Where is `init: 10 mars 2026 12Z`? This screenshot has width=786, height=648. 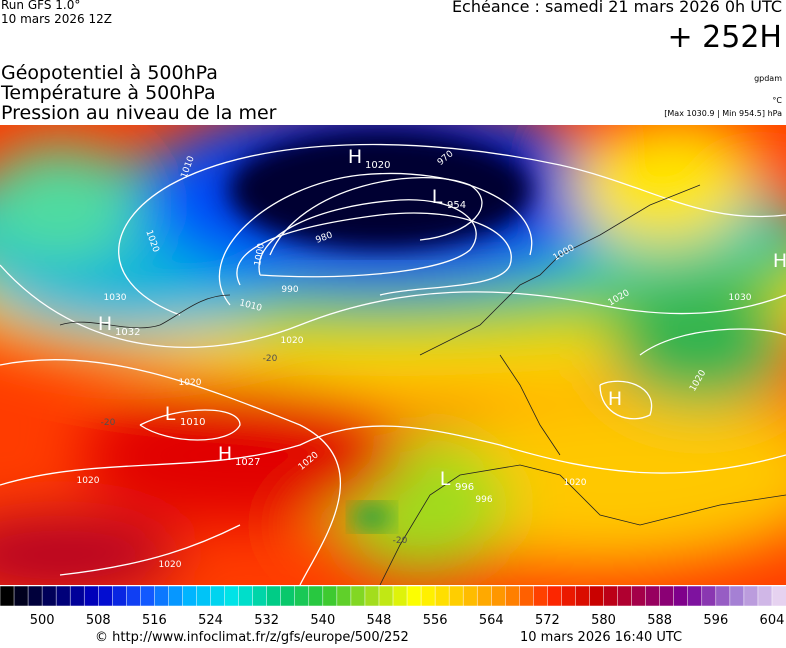
init: 10 mars 2026 12Z is located at coordinates (56, 19).